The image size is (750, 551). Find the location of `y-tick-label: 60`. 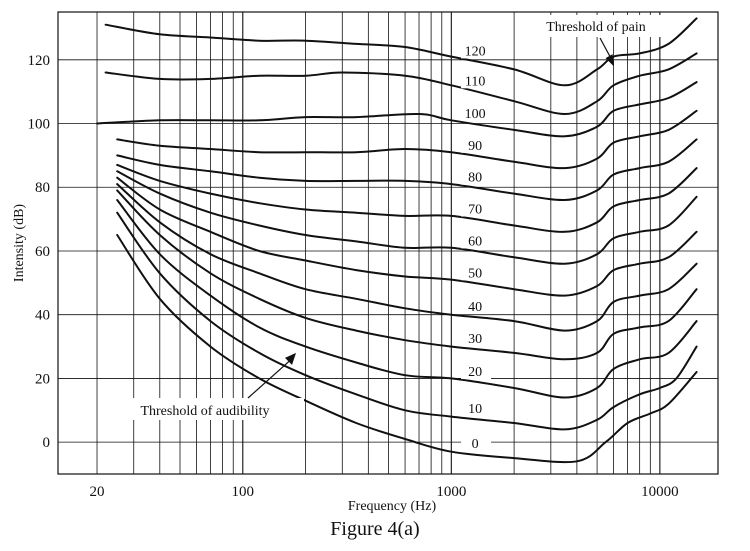

y-tick-label: 60 is located at coordinates (42, 252).